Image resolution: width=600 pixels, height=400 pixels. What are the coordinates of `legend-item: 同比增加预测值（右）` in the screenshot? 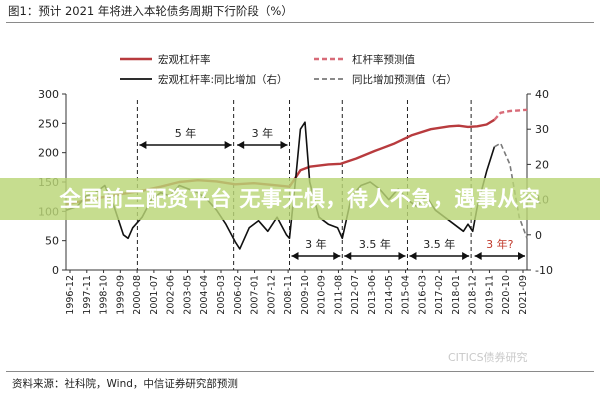 It's located at (385, 79).